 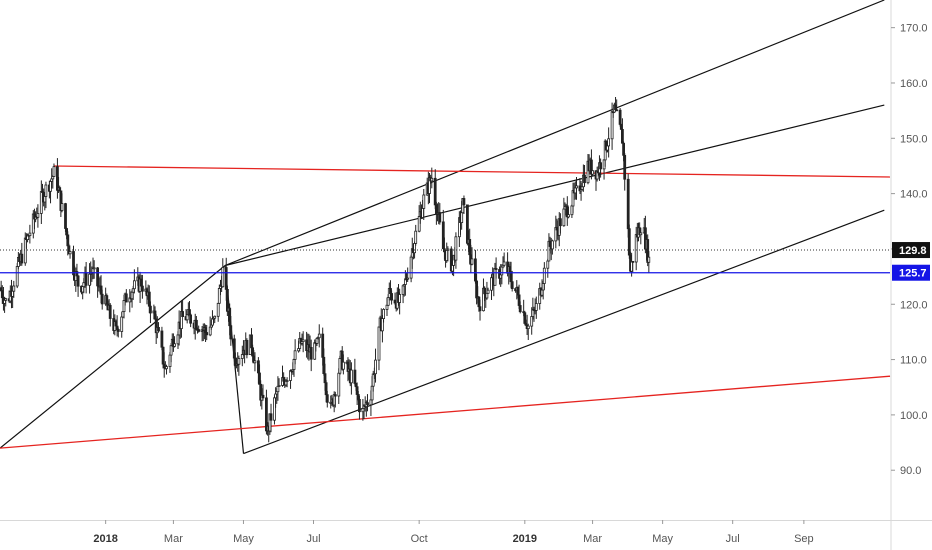 What do you see at coordinates (914, 139) in the screenshot?
I see `y-tick-label: 150.0` at bounding box center [914, 139].